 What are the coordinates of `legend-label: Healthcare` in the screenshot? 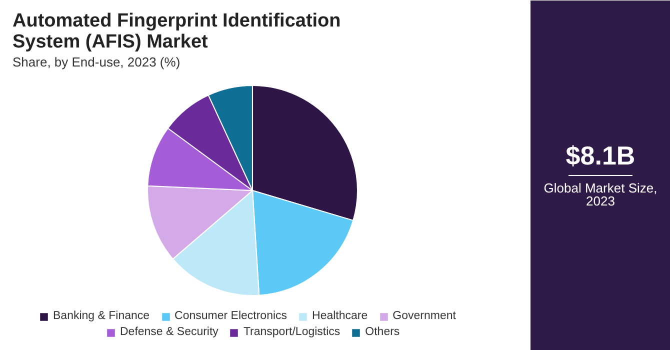 It's located at (340, 316).